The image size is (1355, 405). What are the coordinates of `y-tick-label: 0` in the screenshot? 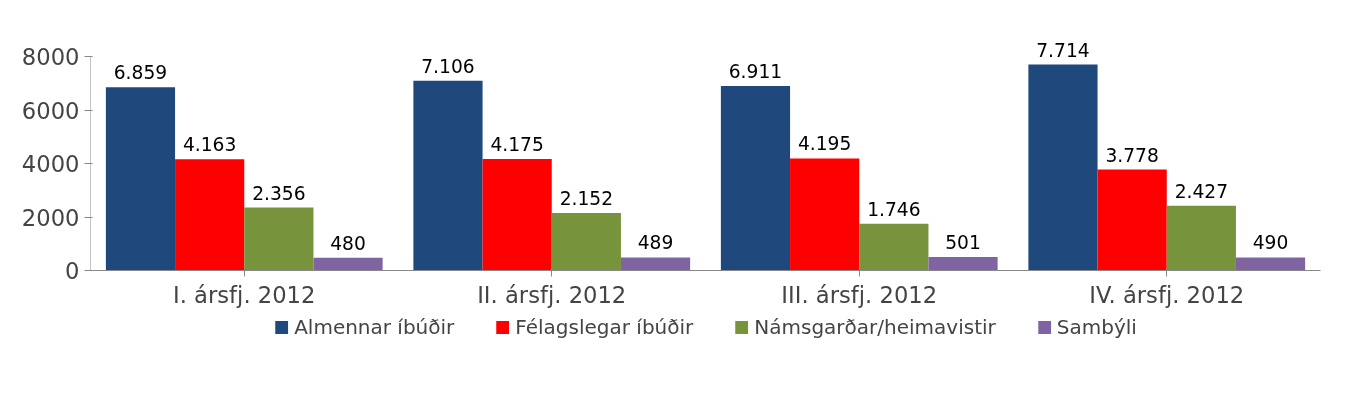 It's located at (72, 271).